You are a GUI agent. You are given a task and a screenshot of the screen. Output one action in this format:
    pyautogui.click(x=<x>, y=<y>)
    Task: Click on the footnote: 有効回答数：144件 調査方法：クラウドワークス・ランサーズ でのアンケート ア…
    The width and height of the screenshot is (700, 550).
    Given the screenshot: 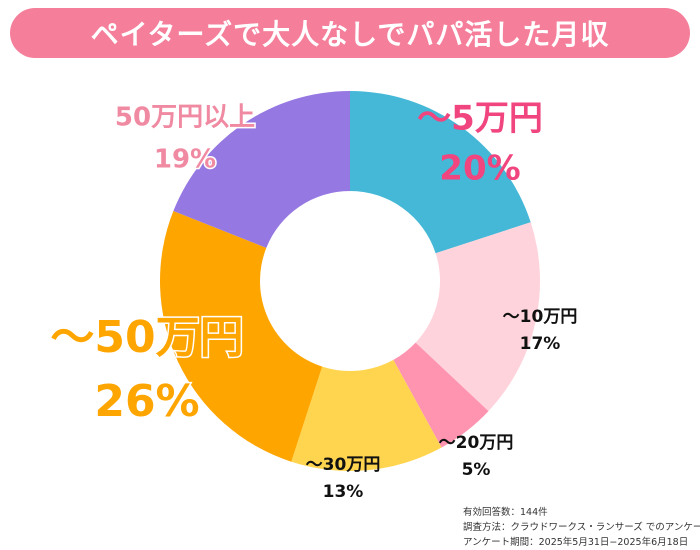 What is the action you would take?
    pyautogui.click(x=581, y=527)
    